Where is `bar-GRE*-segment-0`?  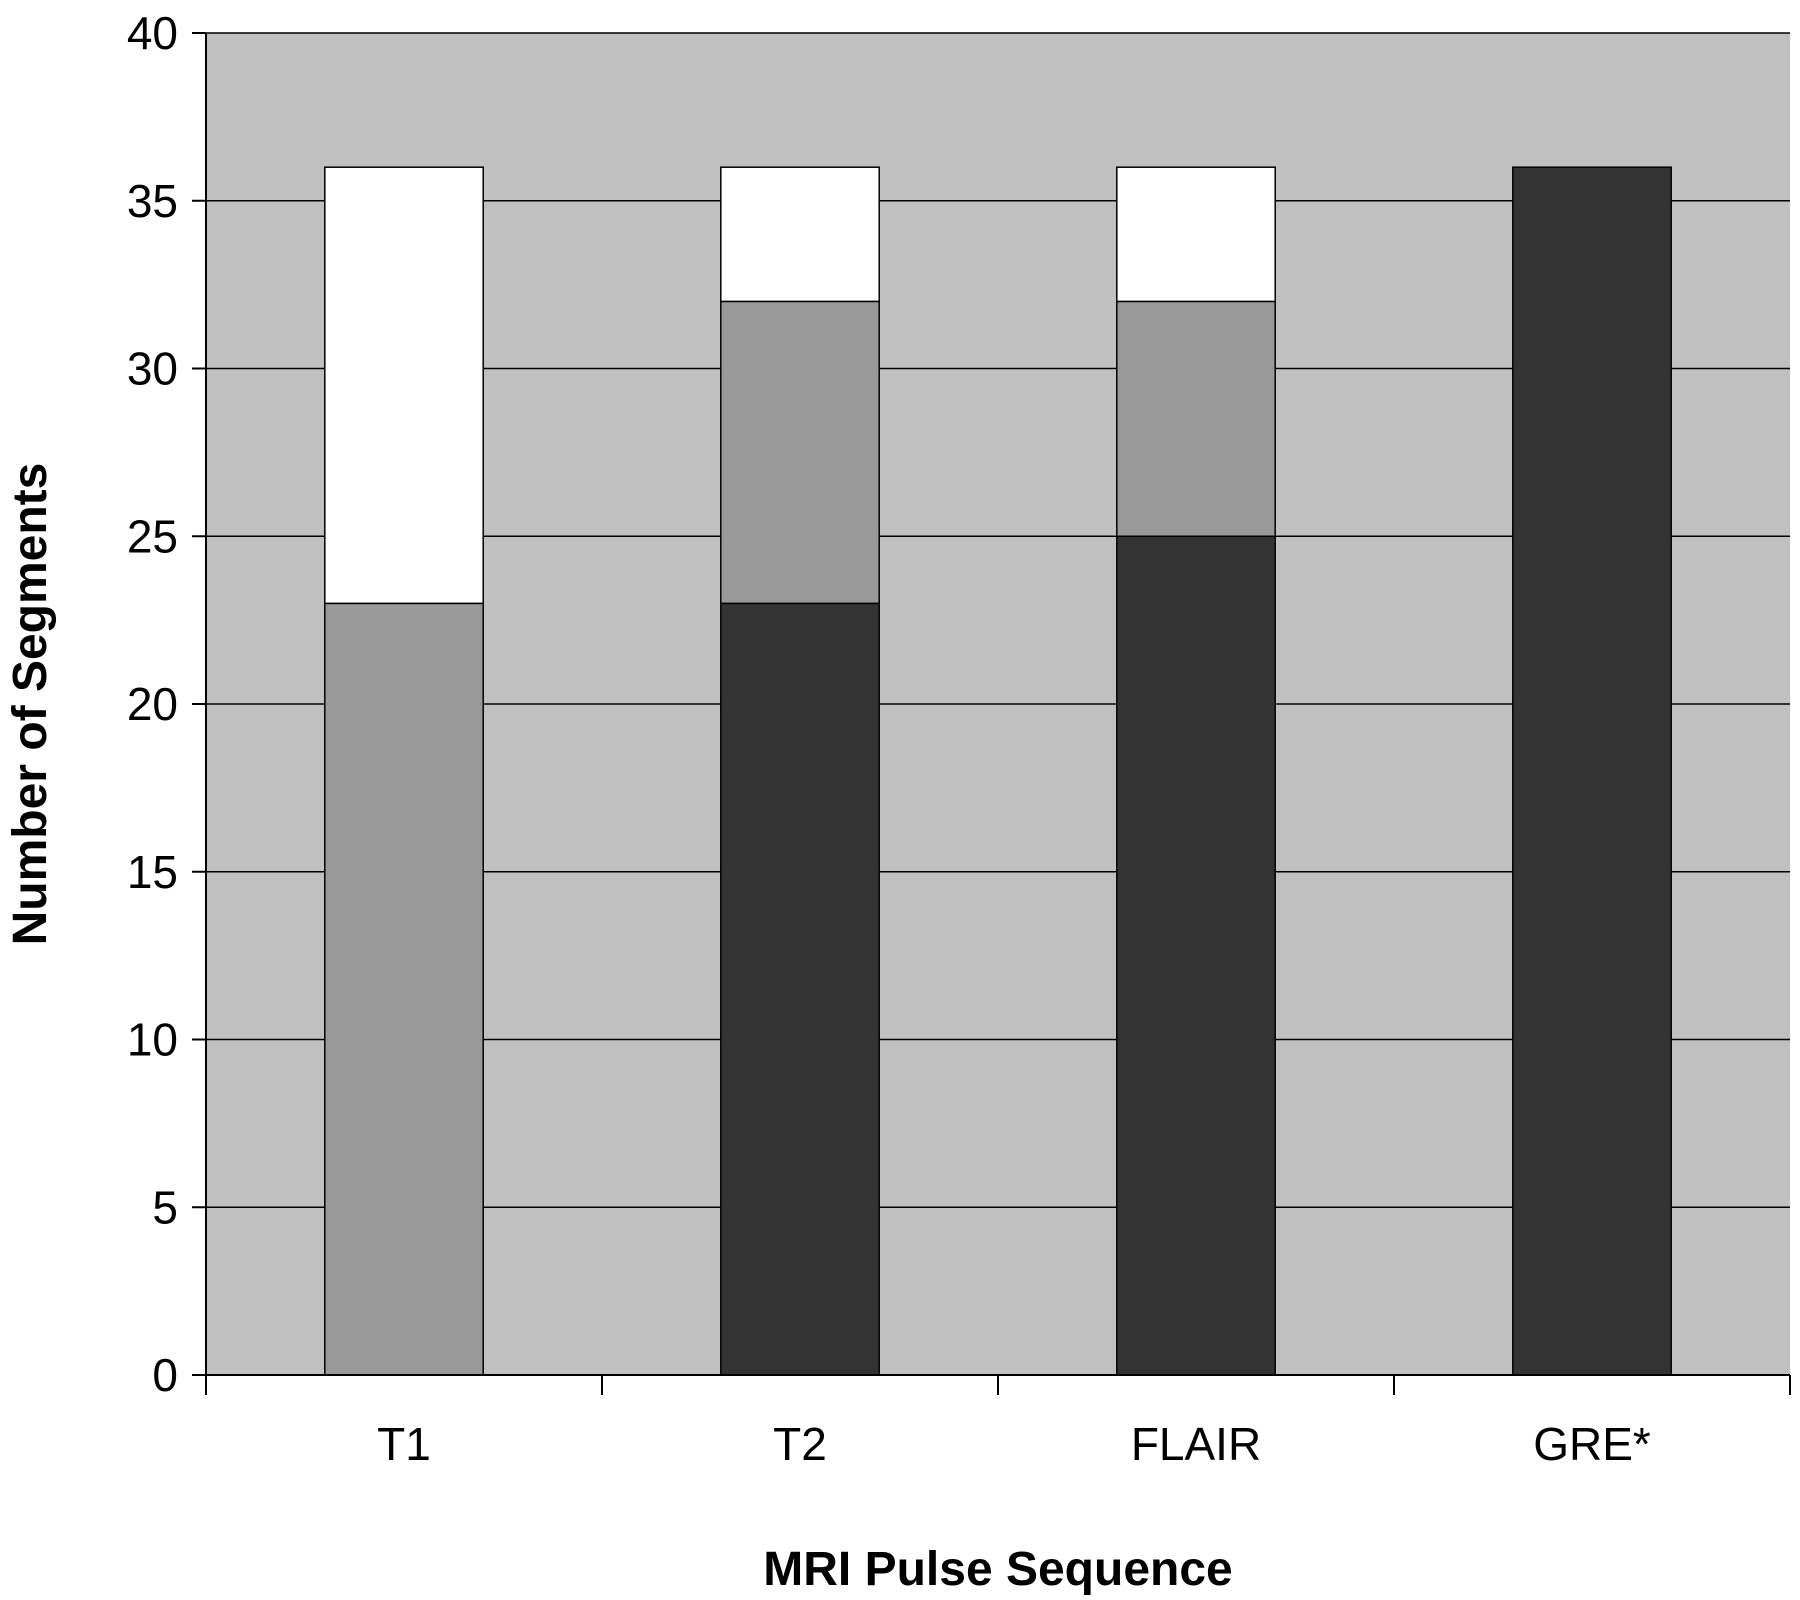
bar-GRE*-segment-0 is located at coordinates (1592, 771).